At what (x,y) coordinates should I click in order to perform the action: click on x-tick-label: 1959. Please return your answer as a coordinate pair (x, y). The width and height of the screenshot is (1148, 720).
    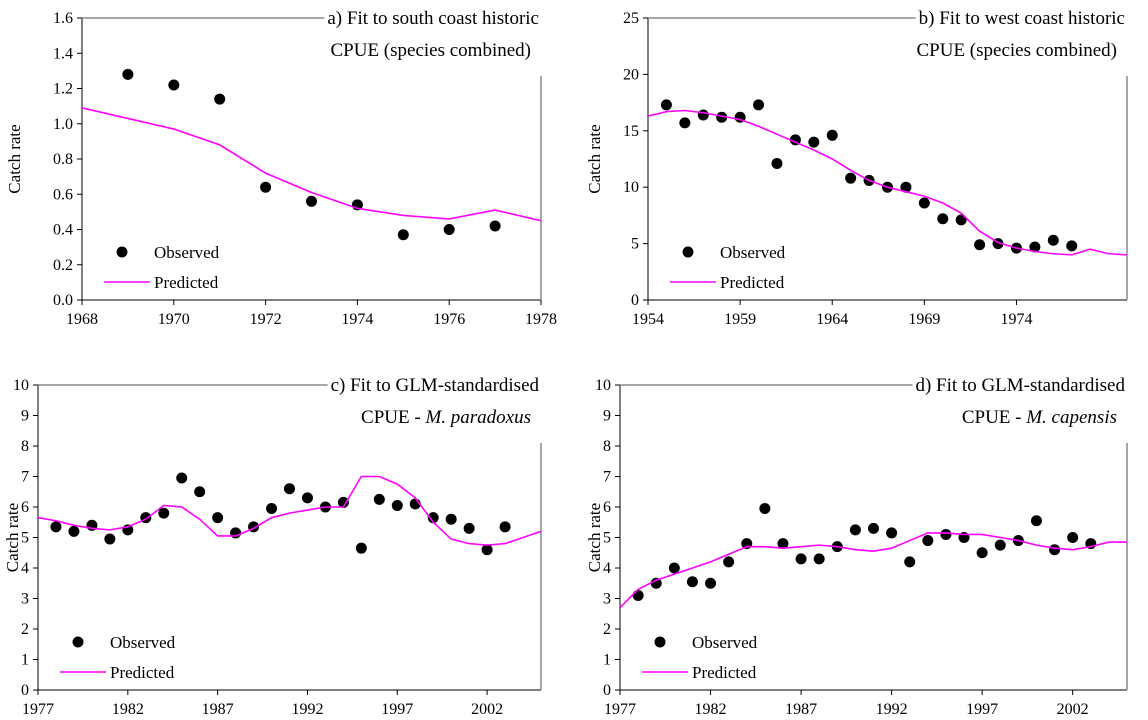
    Looking at the image, I should click on (740, 319).